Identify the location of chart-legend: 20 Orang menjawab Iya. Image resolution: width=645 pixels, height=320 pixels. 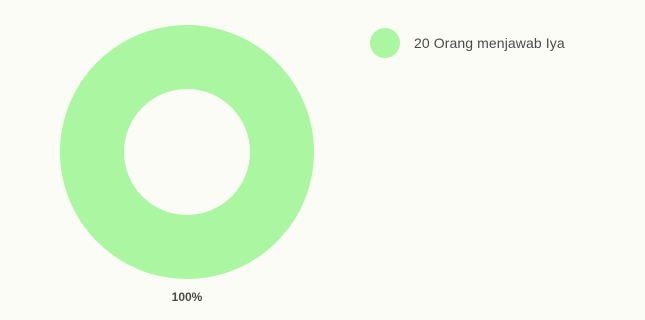
(467, 43).